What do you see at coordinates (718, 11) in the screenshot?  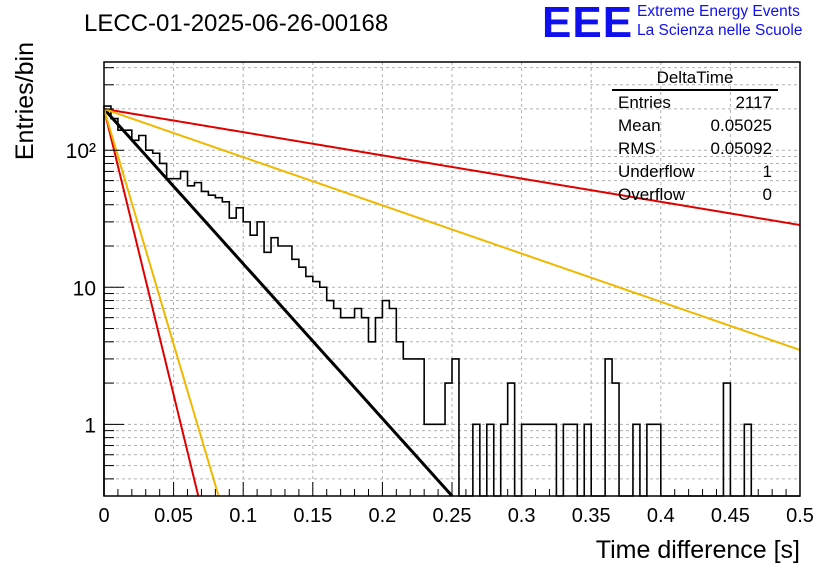 I see `logo-line-1: Extreme Energy Events` at bounding box center [718, 11].